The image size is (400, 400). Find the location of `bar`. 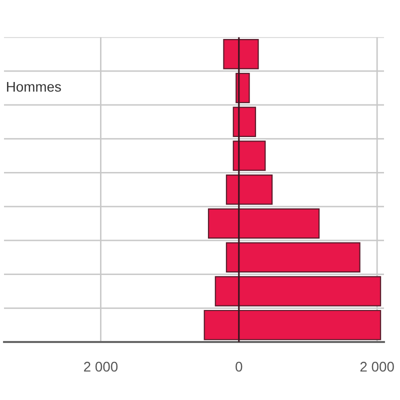

bar is located at coordinates (244, 88).